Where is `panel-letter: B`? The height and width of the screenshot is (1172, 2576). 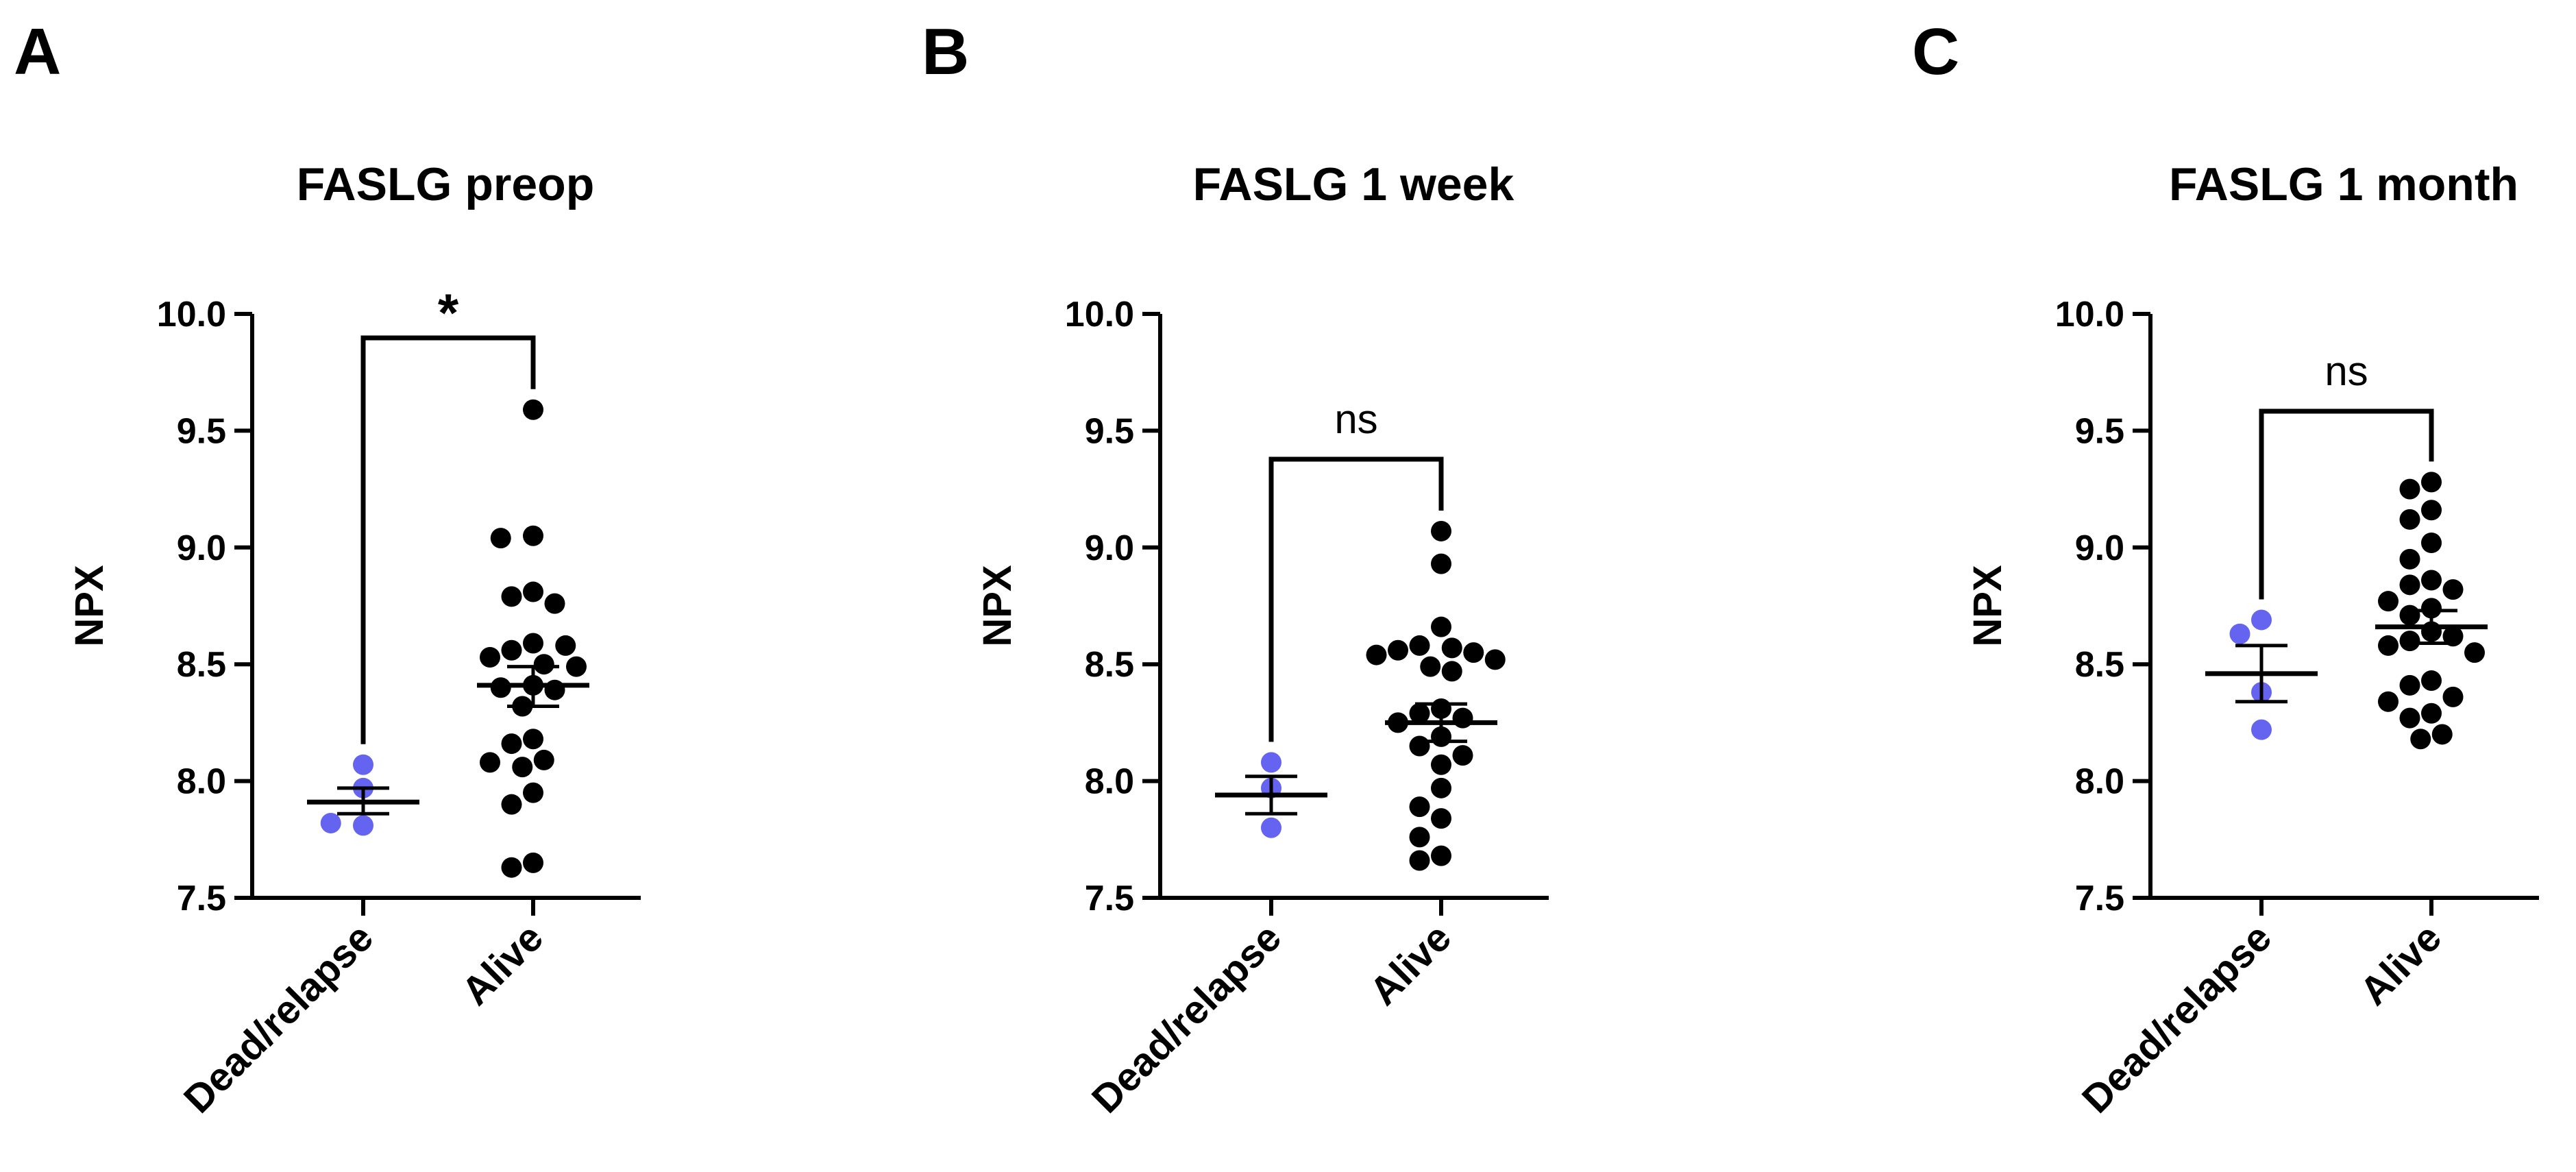 panel-letter: B is located at coordinates (946, 51).